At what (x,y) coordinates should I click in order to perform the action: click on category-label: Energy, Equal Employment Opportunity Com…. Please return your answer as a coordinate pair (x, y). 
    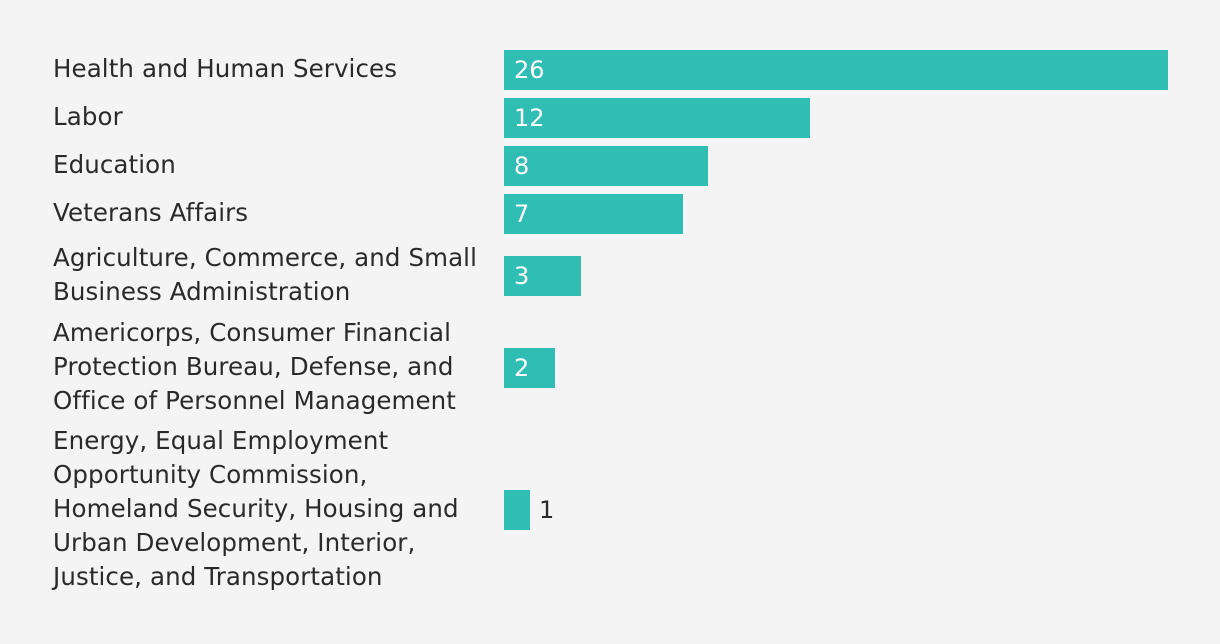
    Looking at the image, I should click on (256, 508).